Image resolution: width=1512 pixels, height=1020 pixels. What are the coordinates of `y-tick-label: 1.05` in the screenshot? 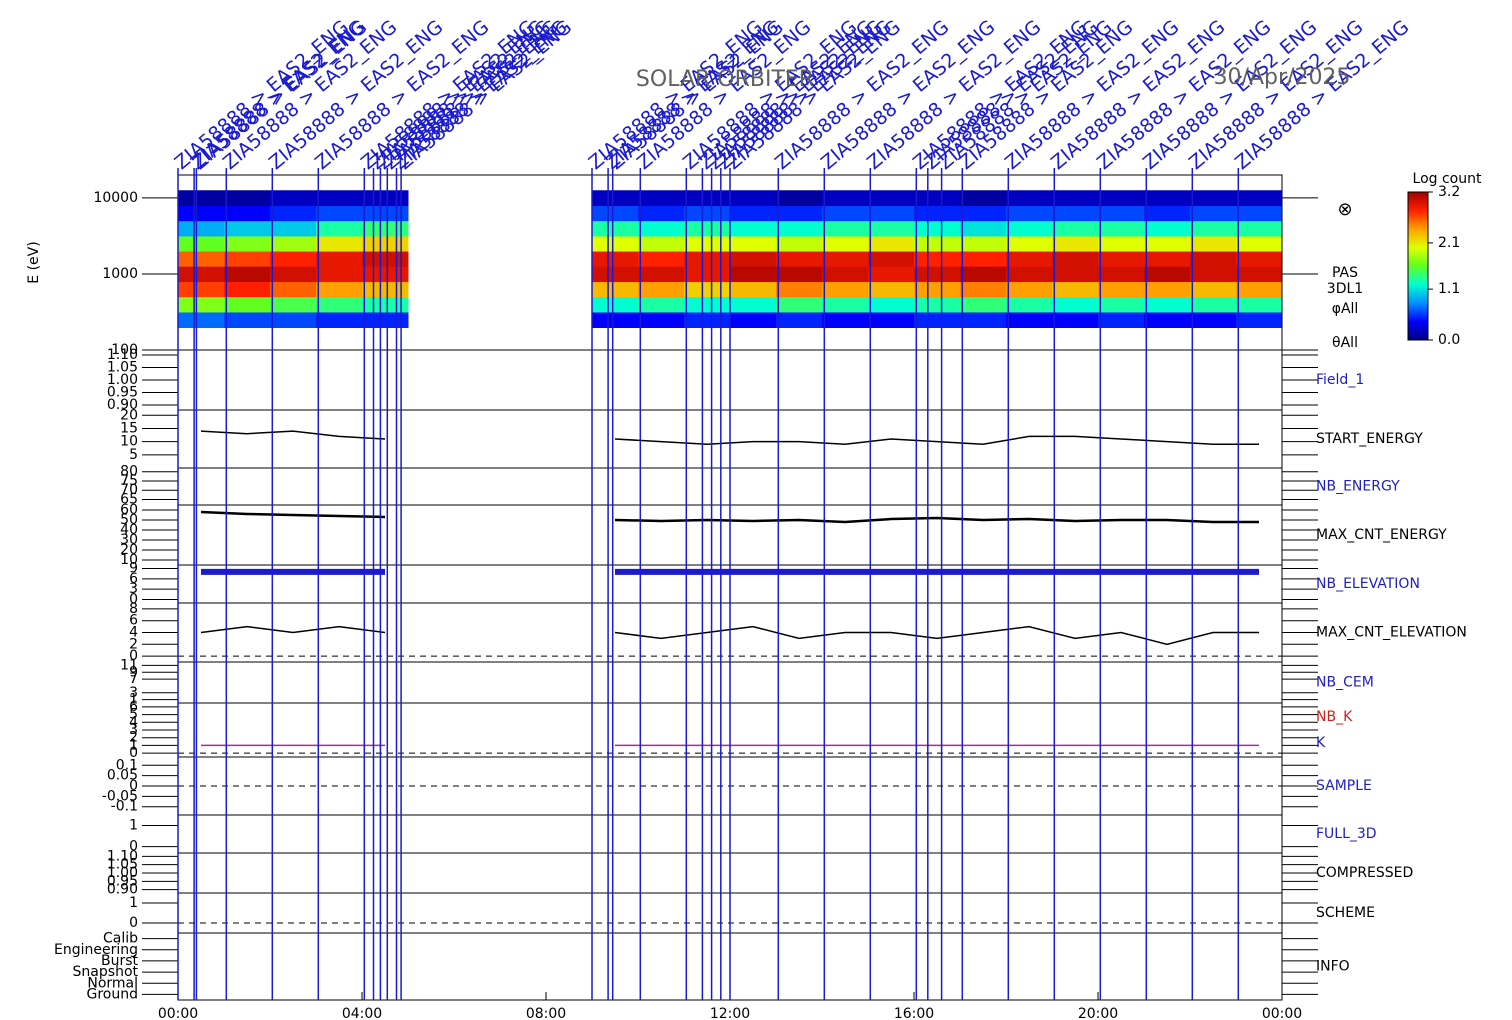 It's located at (122, 368).